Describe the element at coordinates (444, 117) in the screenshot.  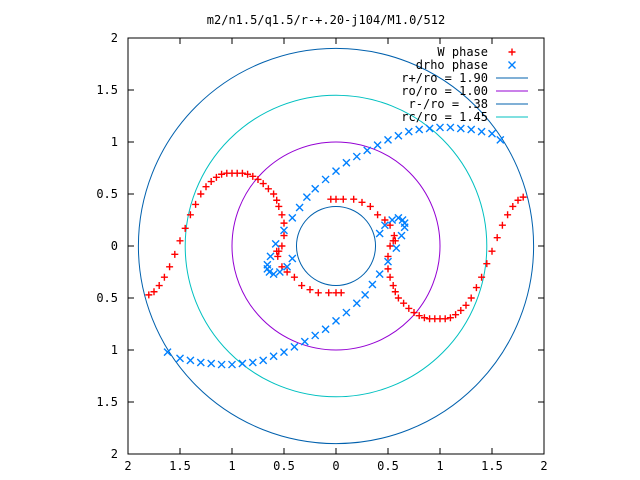
I see `legend-label: rc/ro = 1.45` at that location.